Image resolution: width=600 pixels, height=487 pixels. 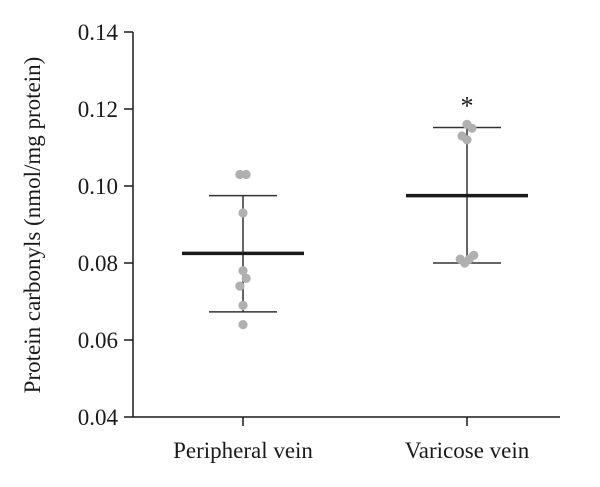 I want to click on y-tick-label: 0.12, so click(x=98, y=109).